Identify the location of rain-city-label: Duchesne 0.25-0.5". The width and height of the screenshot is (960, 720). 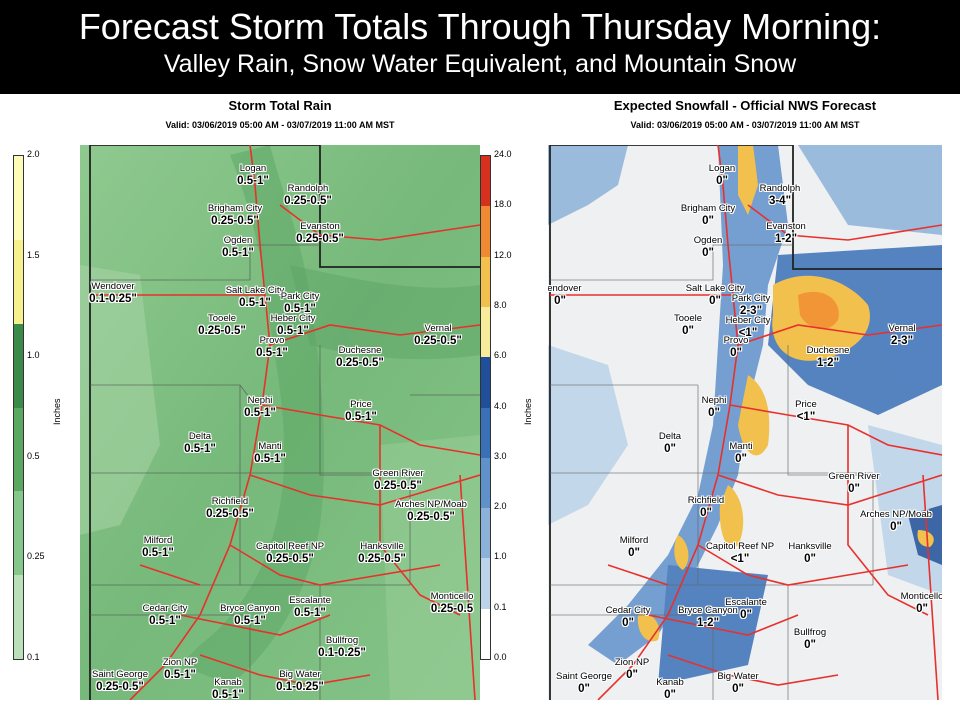
(360, 357).